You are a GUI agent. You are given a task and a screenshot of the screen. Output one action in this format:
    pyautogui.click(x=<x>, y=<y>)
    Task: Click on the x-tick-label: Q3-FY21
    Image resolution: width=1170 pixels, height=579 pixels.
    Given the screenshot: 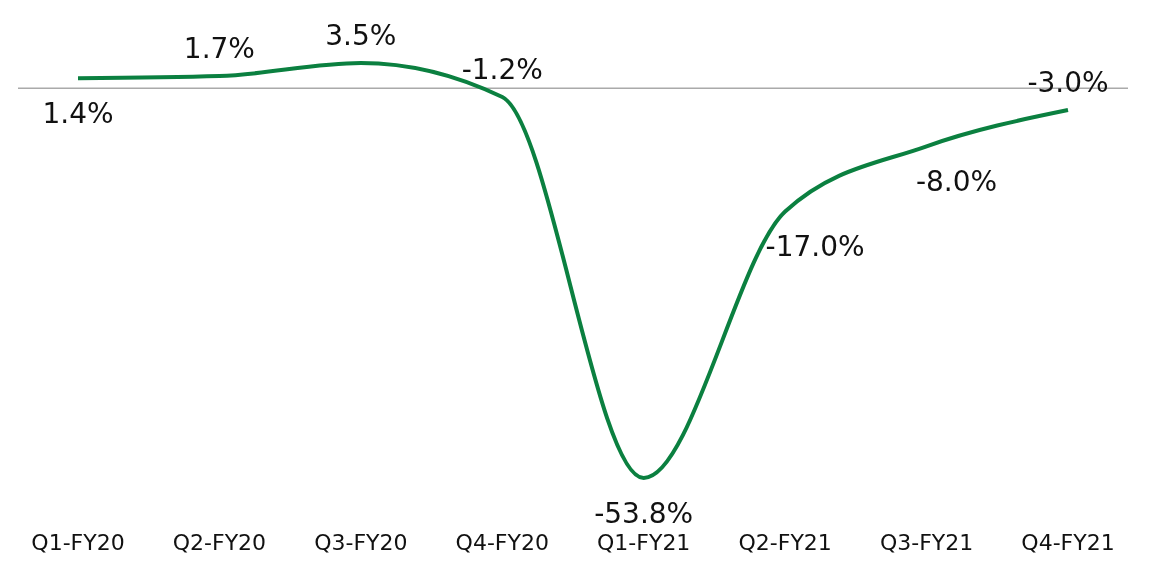 What is the action you would take?
    pyautogui.click(x=926, y=542)
    